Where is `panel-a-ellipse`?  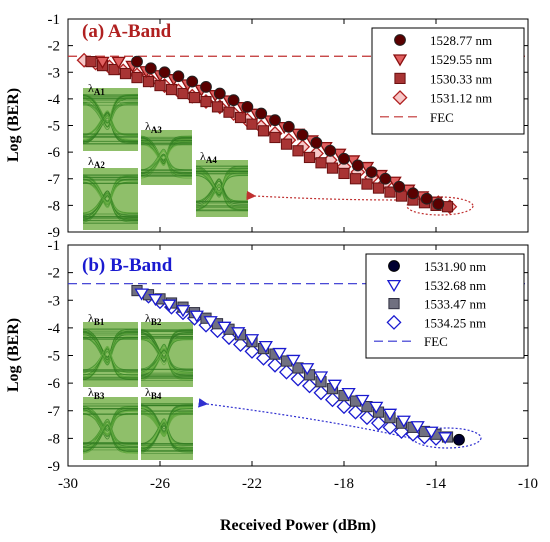
panel-a-ellipse is located at coordinates (440, 206).